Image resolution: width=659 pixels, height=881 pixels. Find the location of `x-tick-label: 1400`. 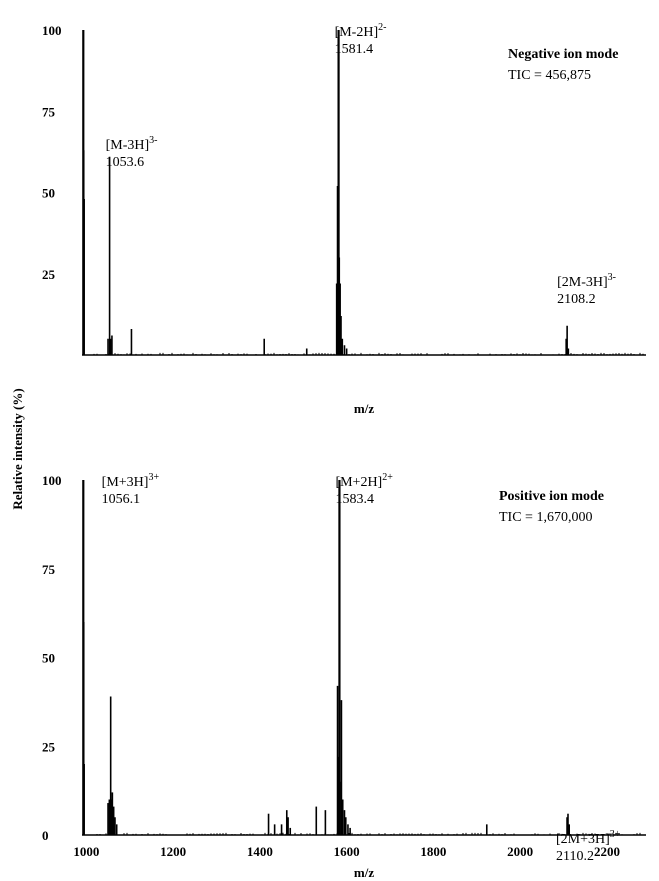

x-tick-label: 1400 is located at coordinates (260, 851).